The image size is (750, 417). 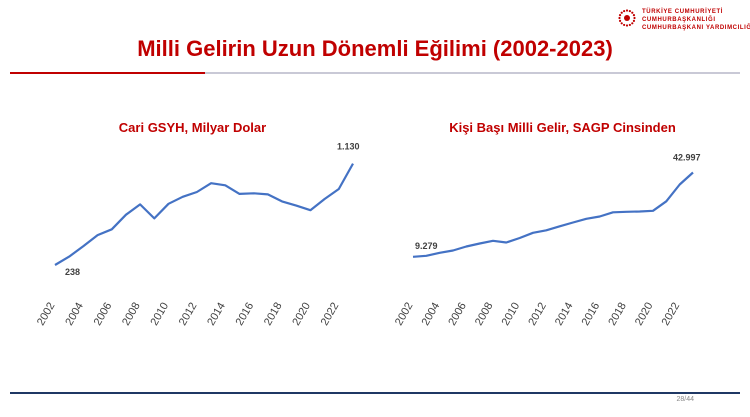 I want to click on logo-line-3: CUMHURBAŞKANI YARDIMCILIĞI, so click(x=696, y=28).